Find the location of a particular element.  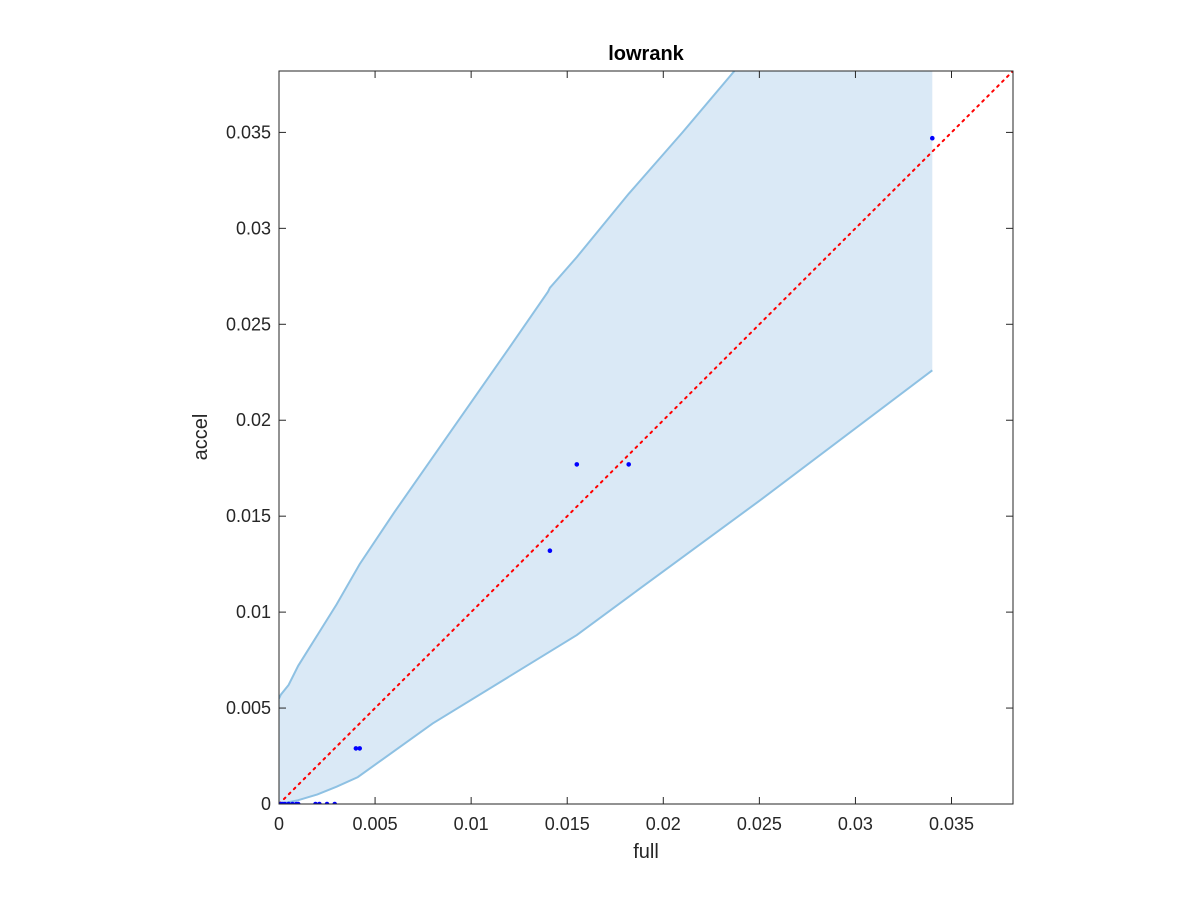

y-tick-label: 0.035 is located at coordinates (248, 132).